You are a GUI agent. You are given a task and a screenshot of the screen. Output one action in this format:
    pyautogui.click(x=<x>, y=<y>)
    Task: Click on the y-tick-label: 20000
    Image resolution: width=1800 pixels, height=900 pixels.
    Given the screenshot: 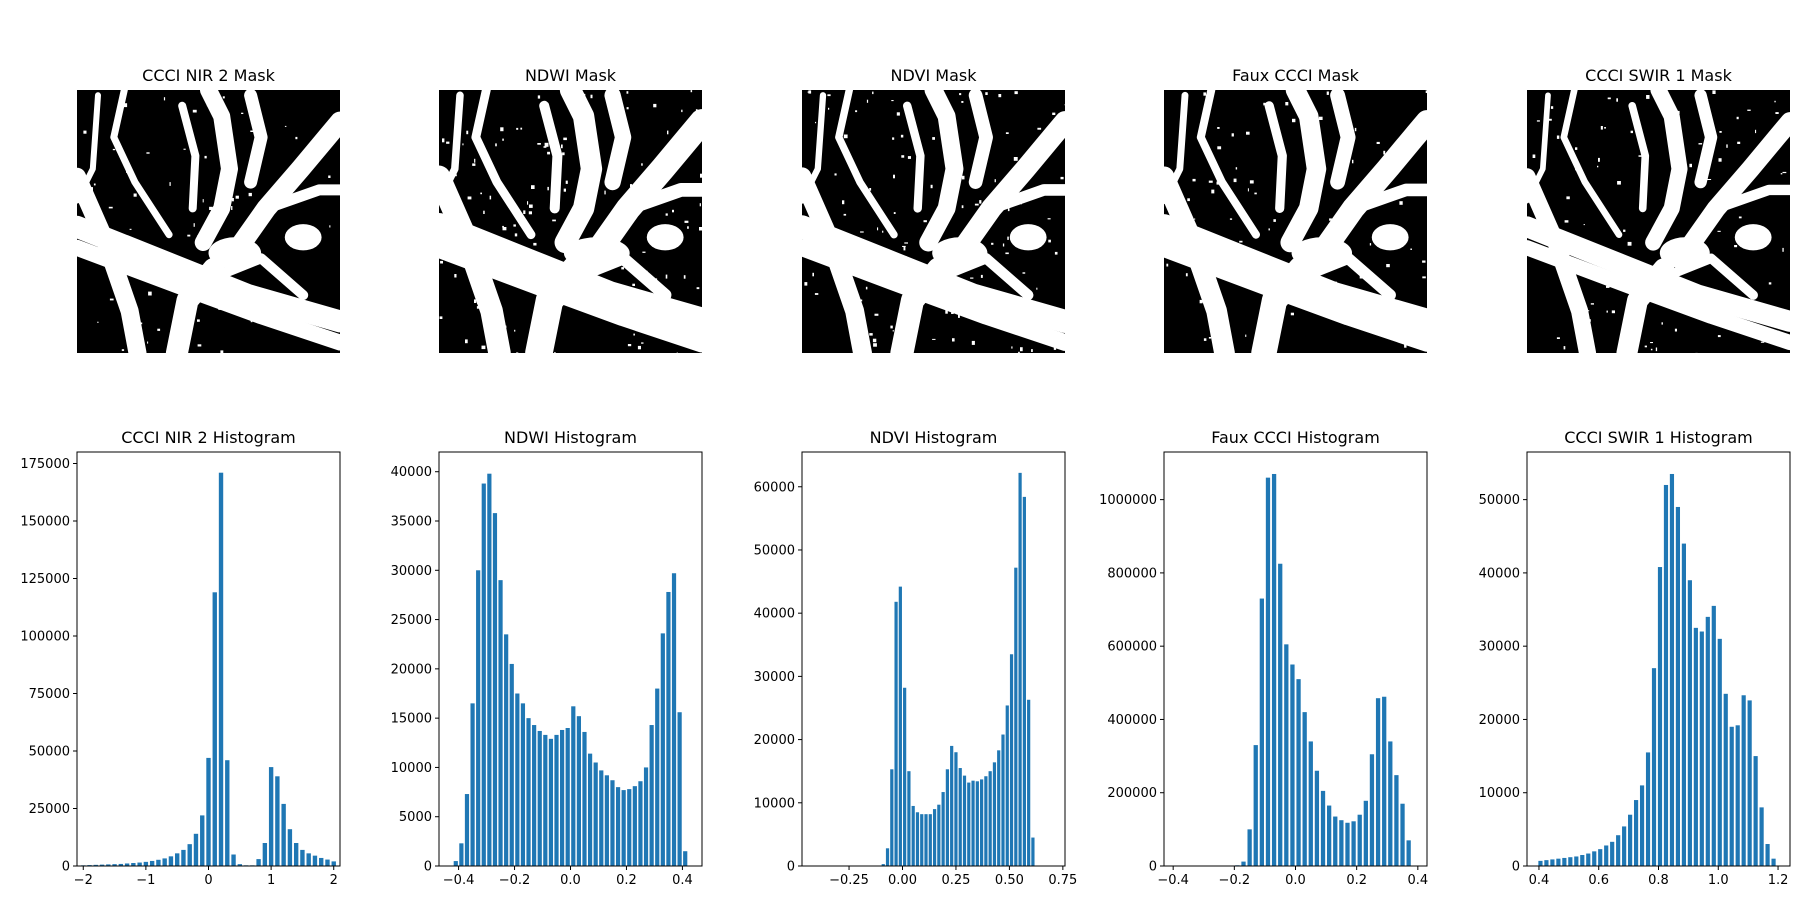 What is the action you would take?
    pyautogui.click(x=411, y=669)
    